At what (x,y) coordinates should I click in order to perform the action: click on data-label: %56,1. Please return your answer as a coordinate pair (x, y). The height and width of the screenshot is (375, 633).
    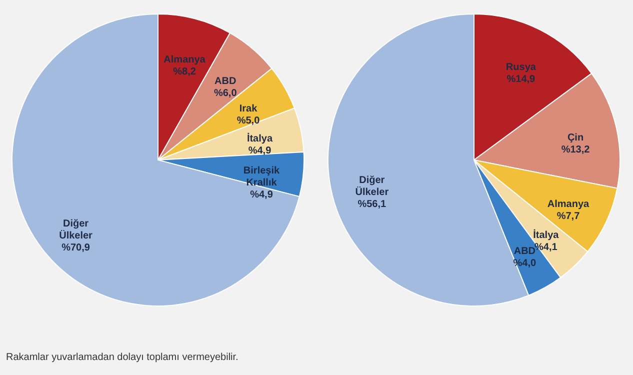
    Looking at the image, I should click on (372, 204).